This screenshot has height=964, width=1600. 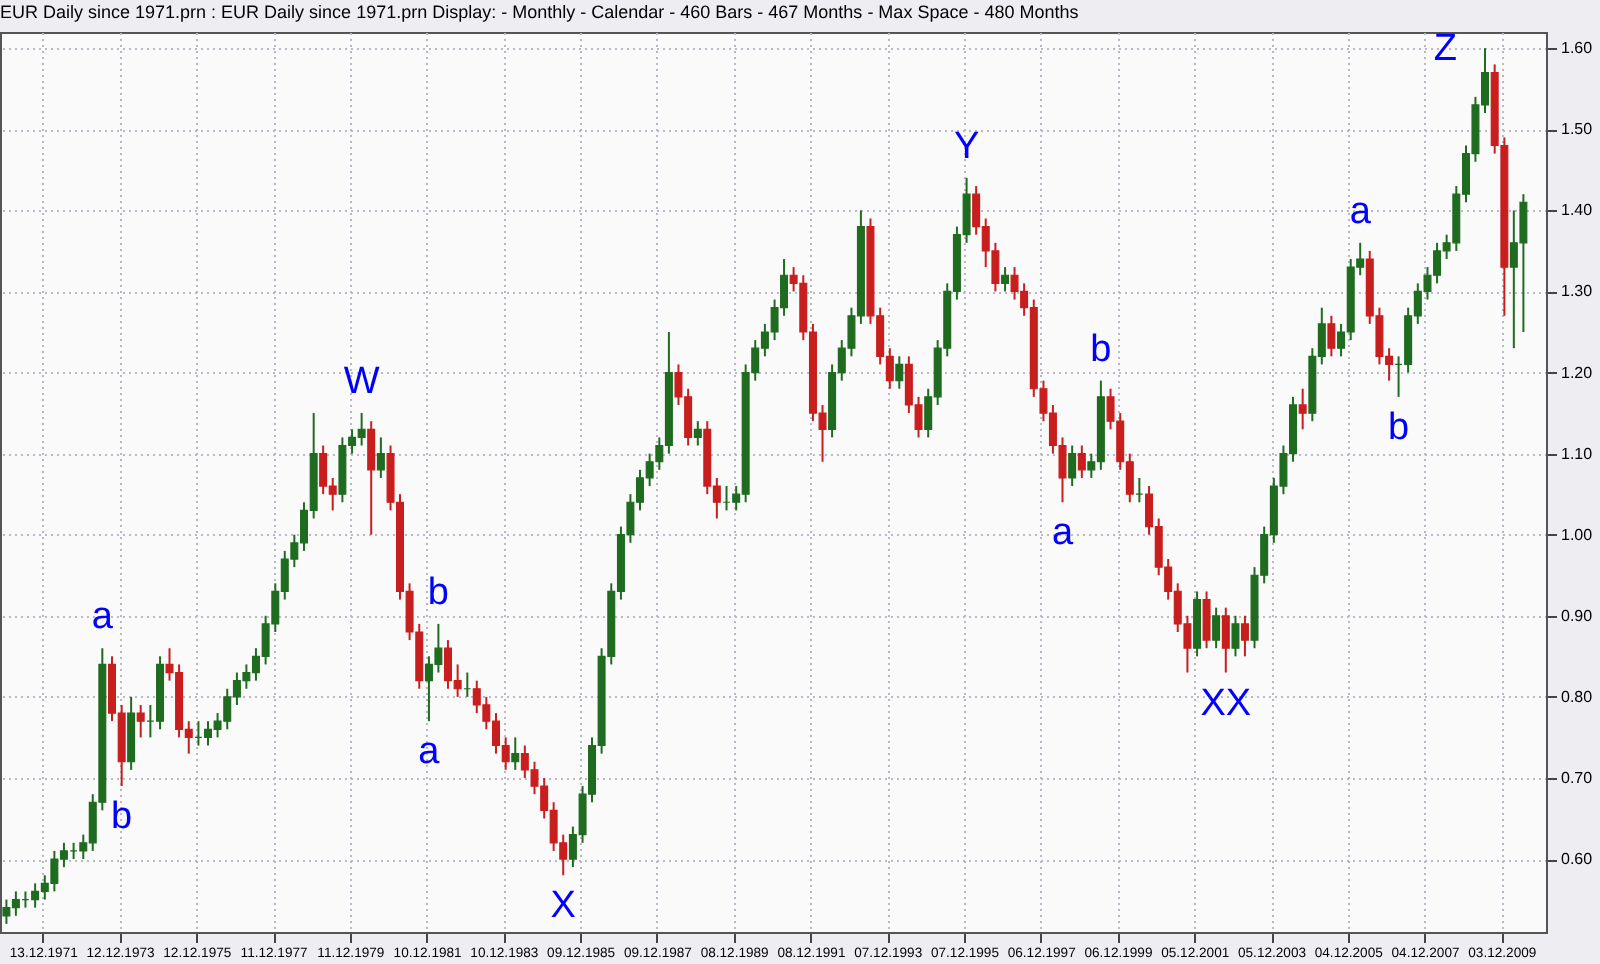 I want to click on y-tick-label: 0.60, so click(x=1577, y=859).